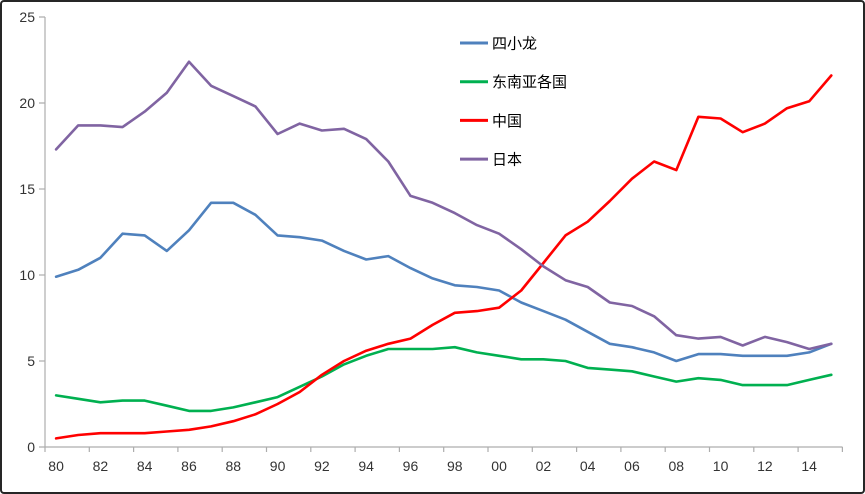  I want to click on x-tick-label: 10, so click(721, 466).